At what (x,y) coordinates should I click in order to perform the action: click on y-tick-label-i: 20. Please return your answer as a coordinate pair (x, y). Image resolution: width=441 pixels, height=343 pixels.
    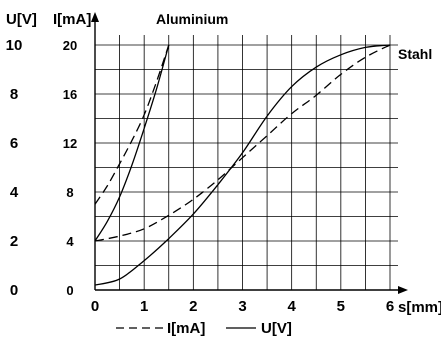
    Looking at the image, I should click on (70, 45).